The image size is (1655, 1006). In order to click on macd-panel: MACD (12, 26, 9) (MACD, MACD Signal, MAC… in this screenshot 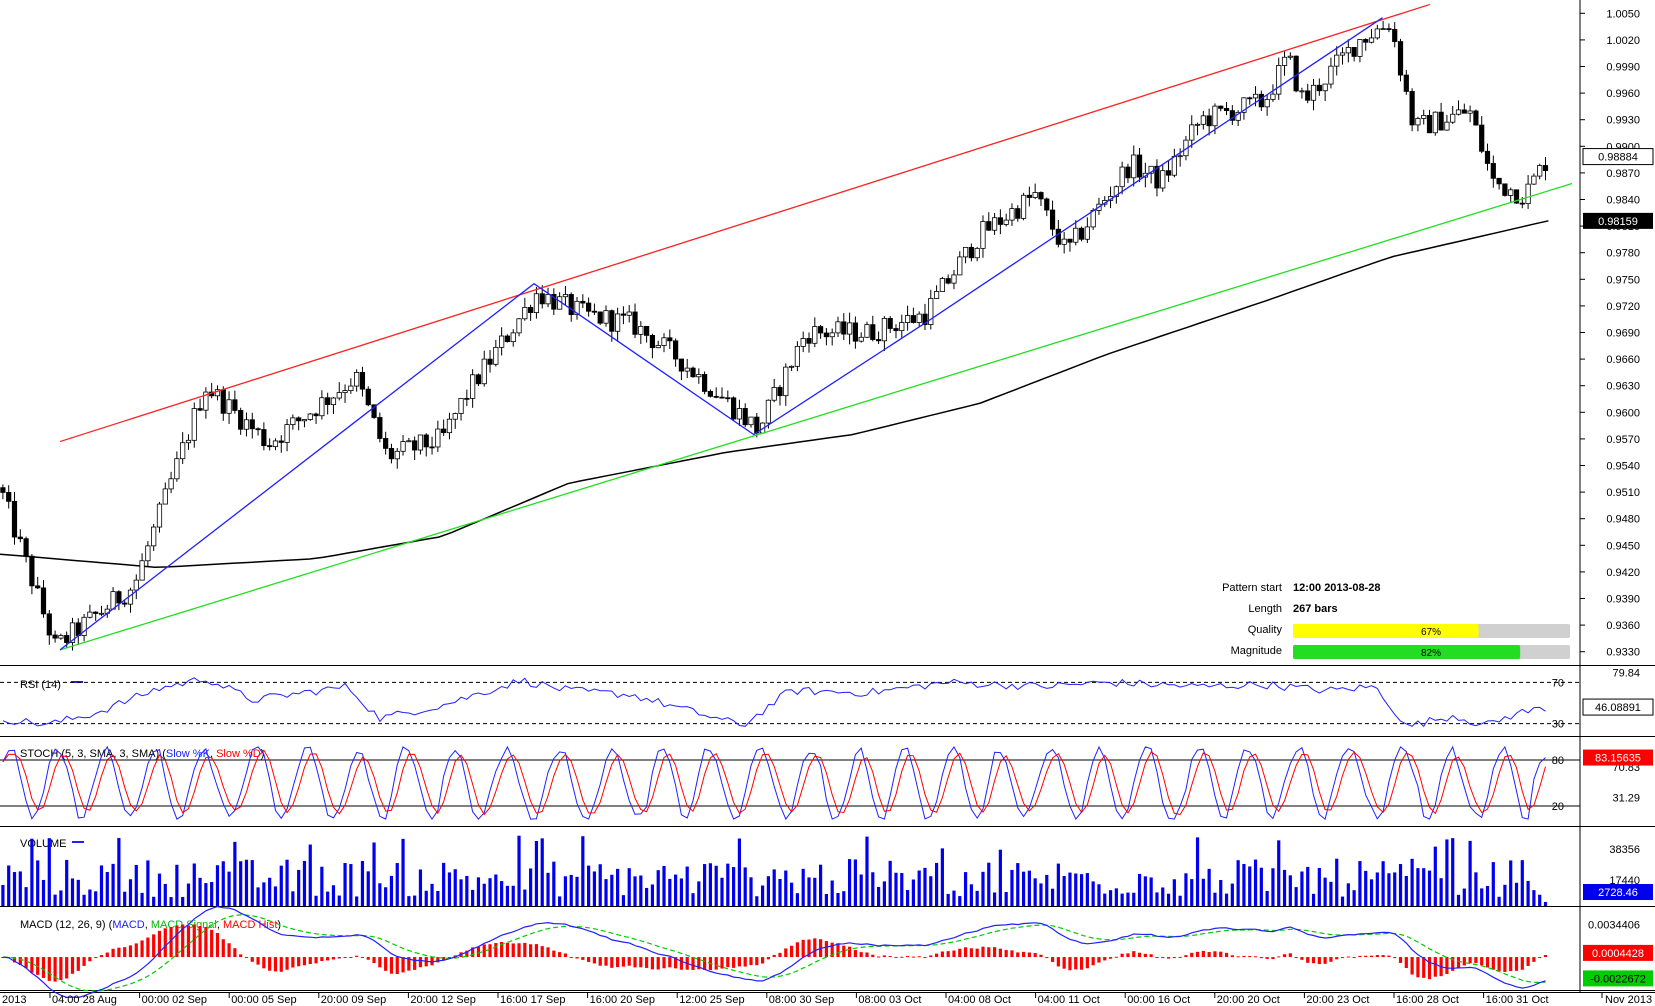, I will do `click(827, 952)`.